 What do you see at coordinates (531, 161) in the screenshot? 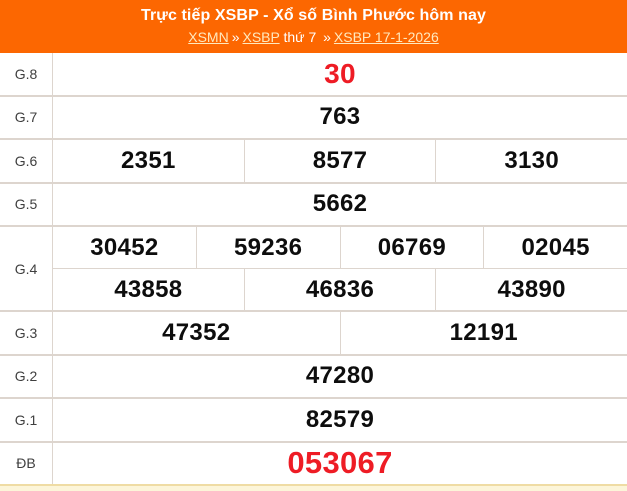
I see `prize-number: 3130` at bounding box center [531, 161].